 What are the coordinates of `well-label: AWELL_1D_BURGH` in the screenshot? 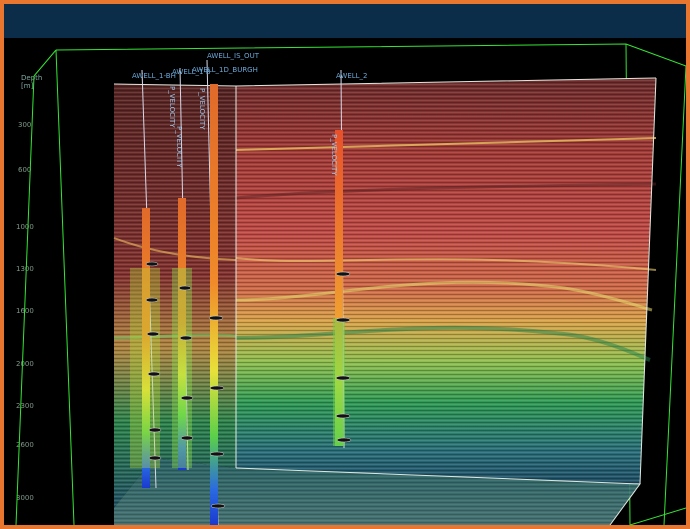 It's located at (225, 70).